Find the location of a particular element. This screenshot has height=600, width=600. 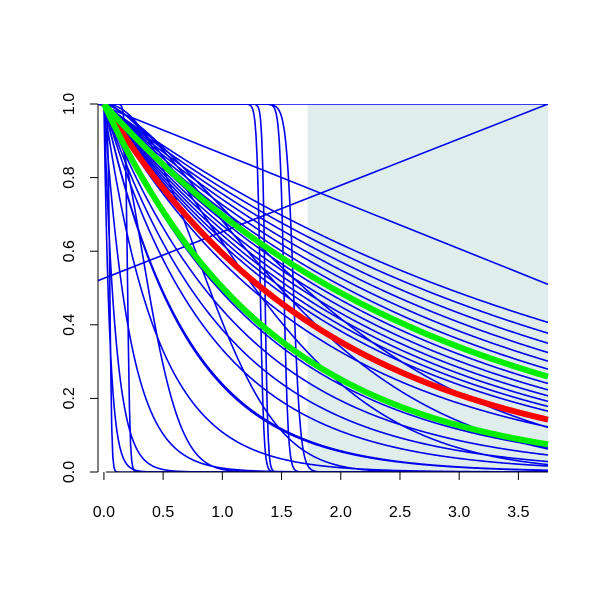

y-tick-label: 0.8 is located at coordinates (69, 177).